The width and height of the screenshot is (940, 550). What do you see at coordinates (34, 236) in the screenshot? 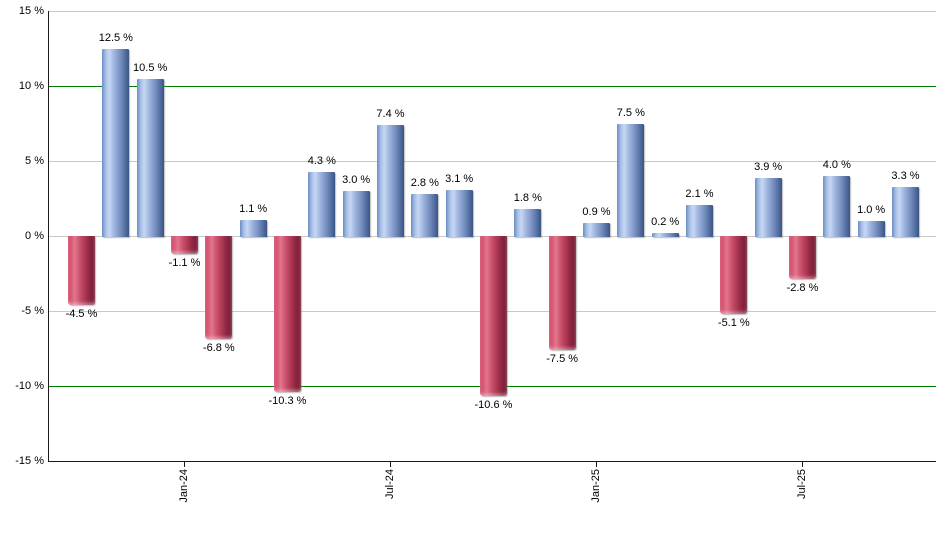
I see `y-axis-tick-label: 0 %` at bounding box center [34, 236].